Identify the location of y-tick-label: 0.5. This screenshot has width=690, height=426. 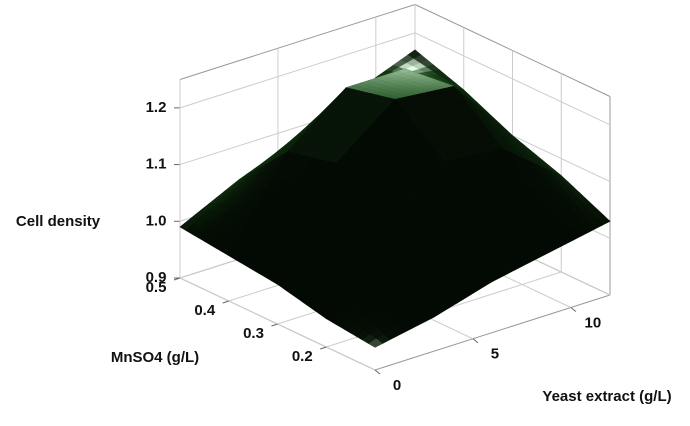
(156, 287).